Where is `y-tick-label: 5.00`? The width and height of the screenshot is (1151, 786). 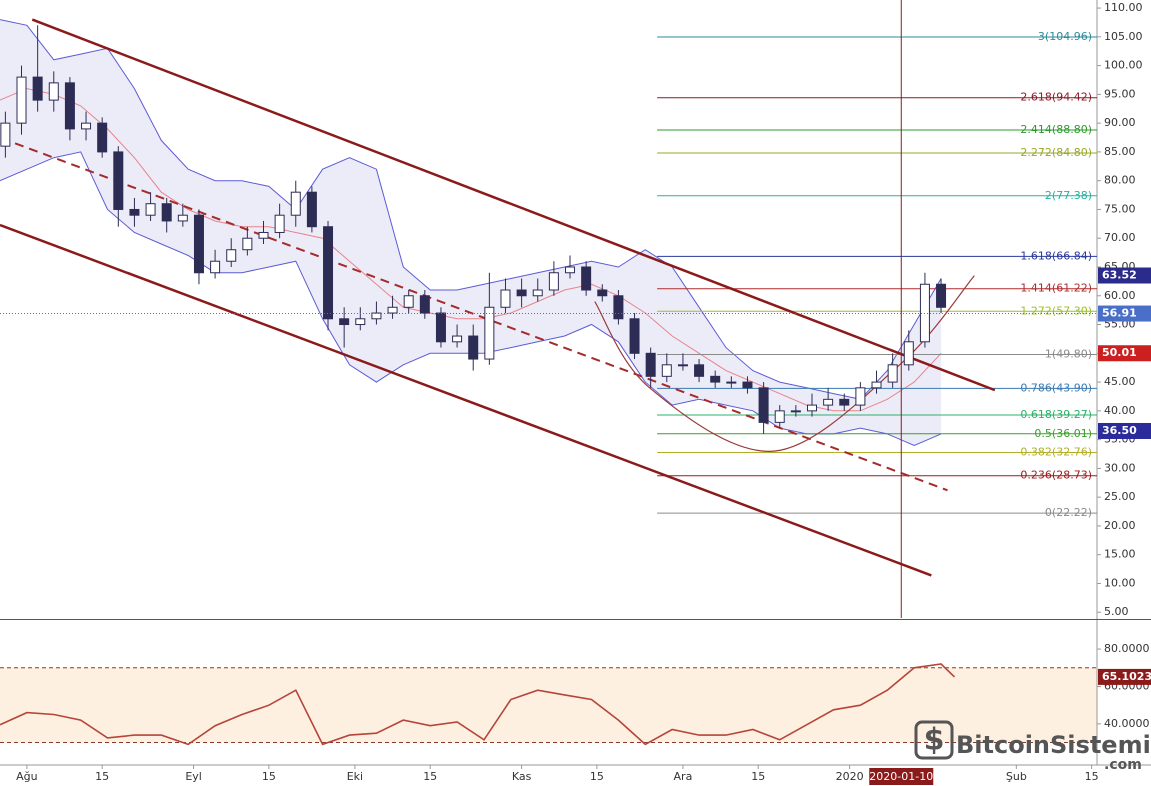 y-tick-label: 5.00 is located at coordinates (1116, 611).